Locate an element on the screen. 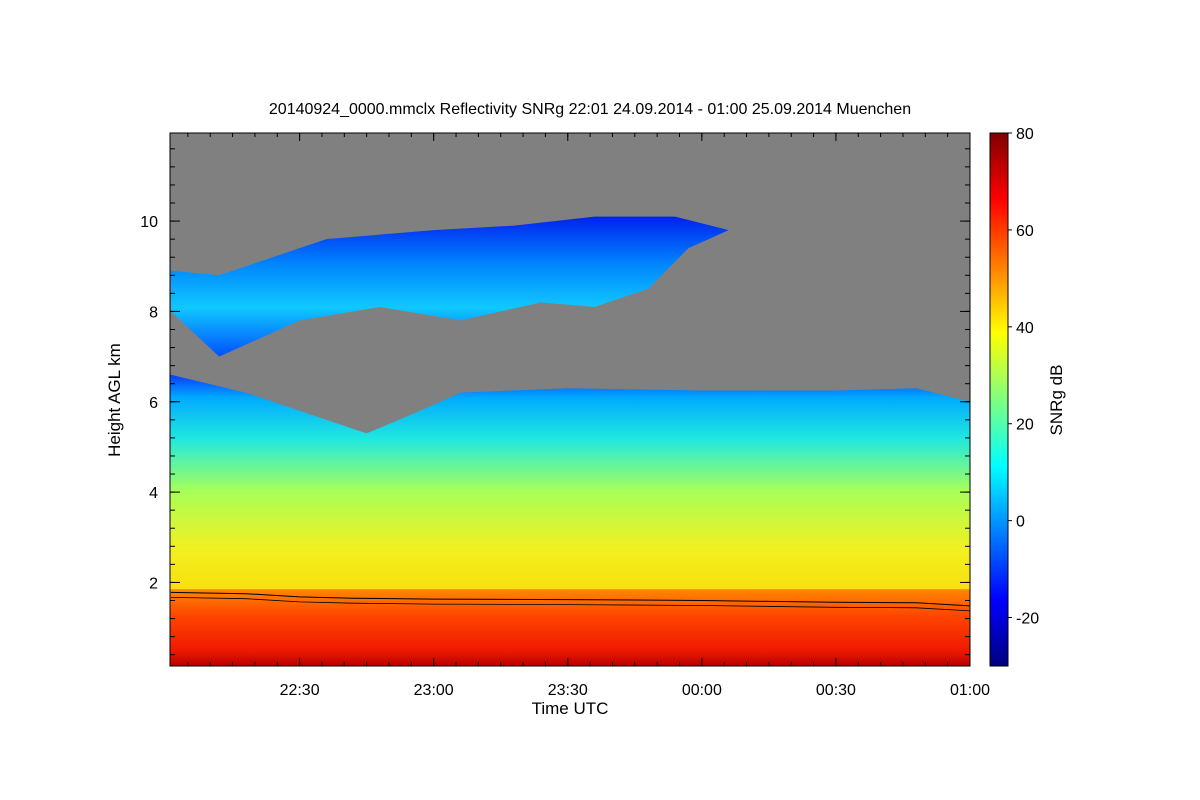 The height and width of the screenshot is (800, 1200). x-tick-label: 23:00 is located at coordinates (434, 690).